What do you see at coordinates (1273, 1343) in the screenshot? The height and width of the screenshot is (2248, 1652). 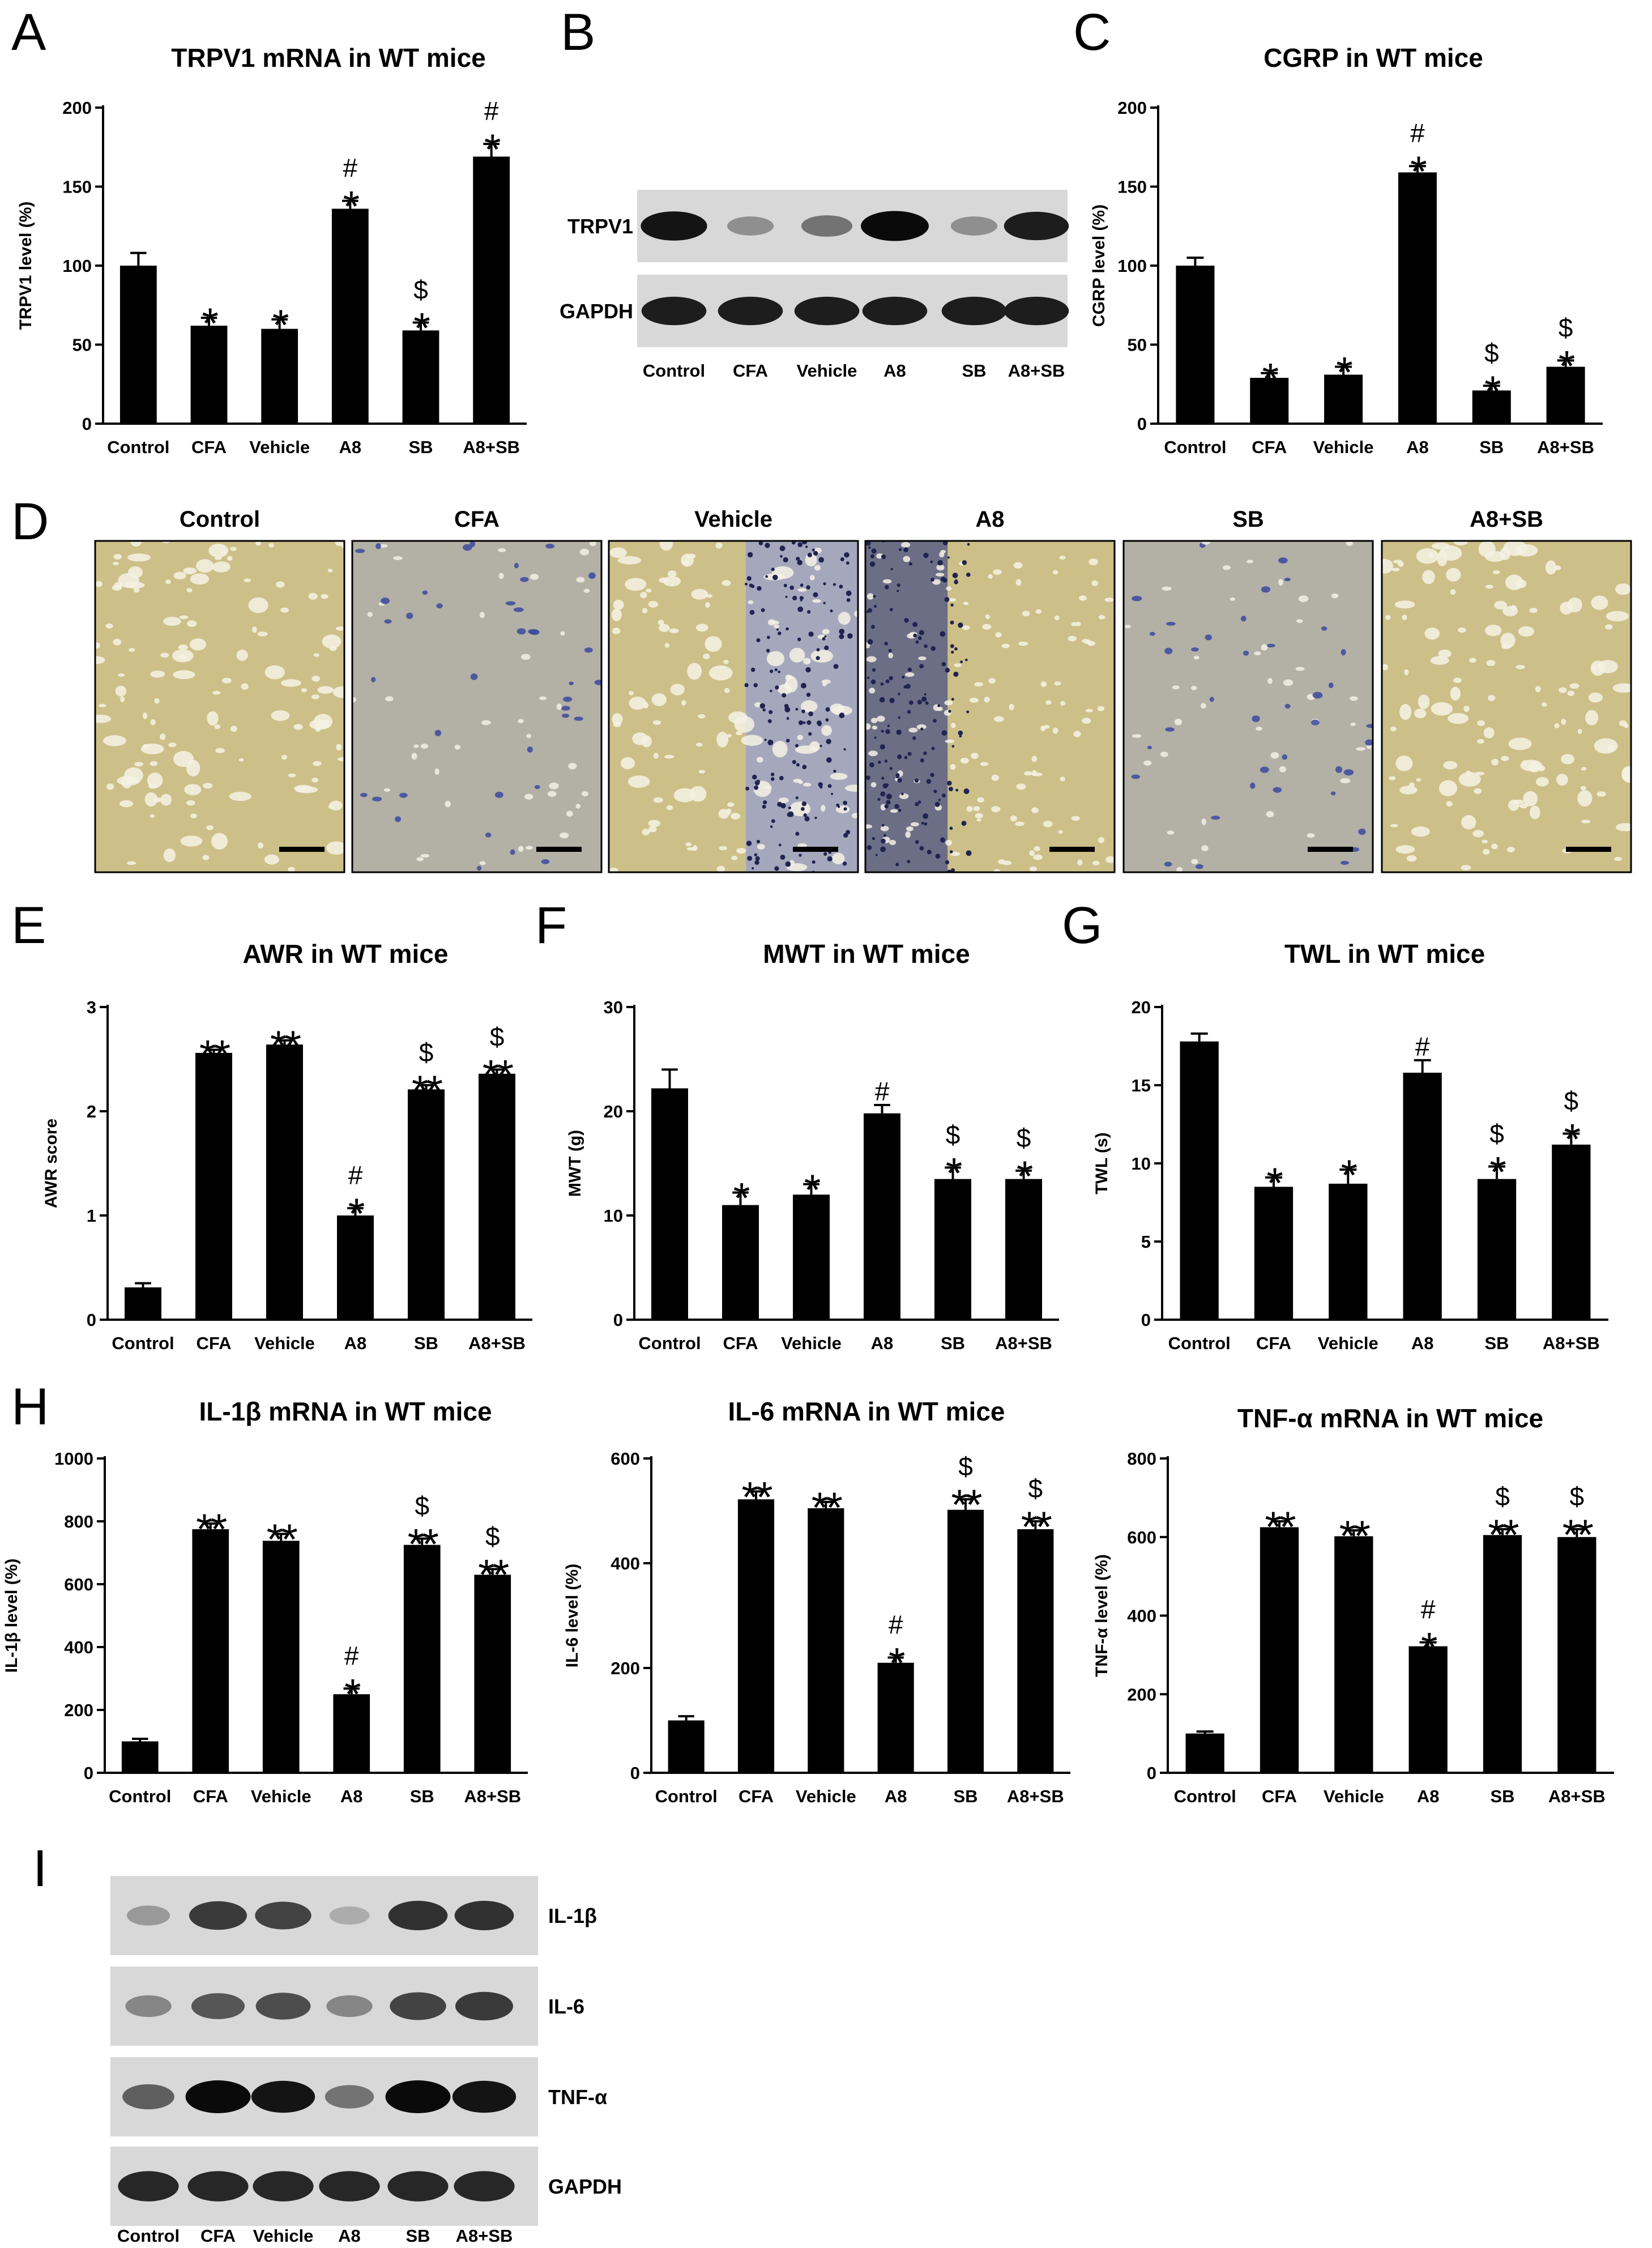 I see `x-tick-label: CFA` at bounding box center [1273, 1343].